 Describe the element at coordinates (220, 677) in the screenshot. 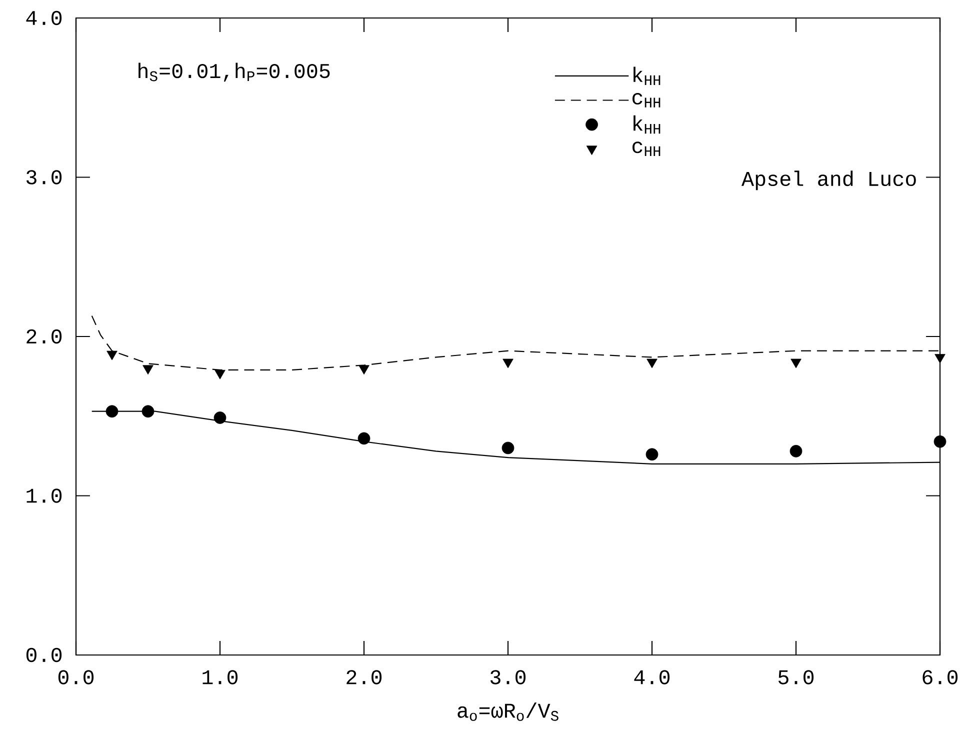

I see `x-tick-label: 1.0` at that location.